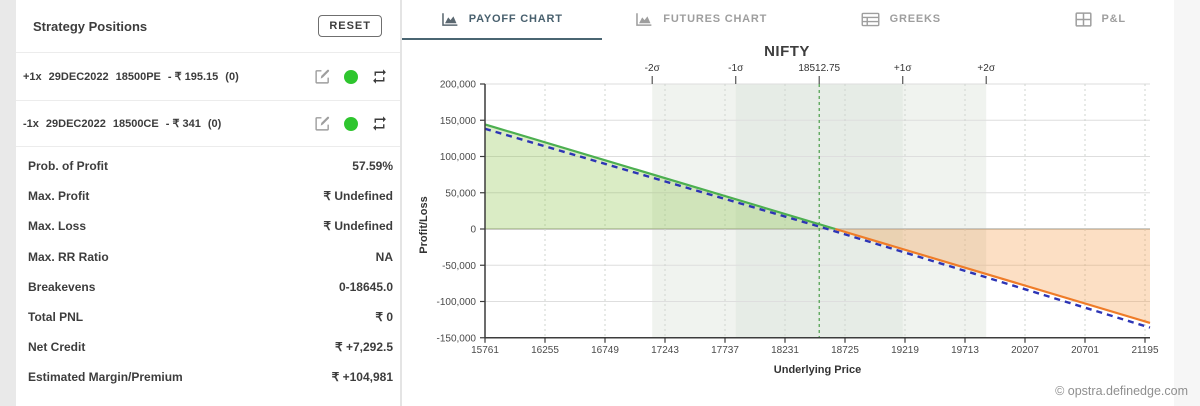 Image resolution: width=1200 pixels, height=406 pixels. I want to click on tab-label: GREEKS, so click(915, 19).